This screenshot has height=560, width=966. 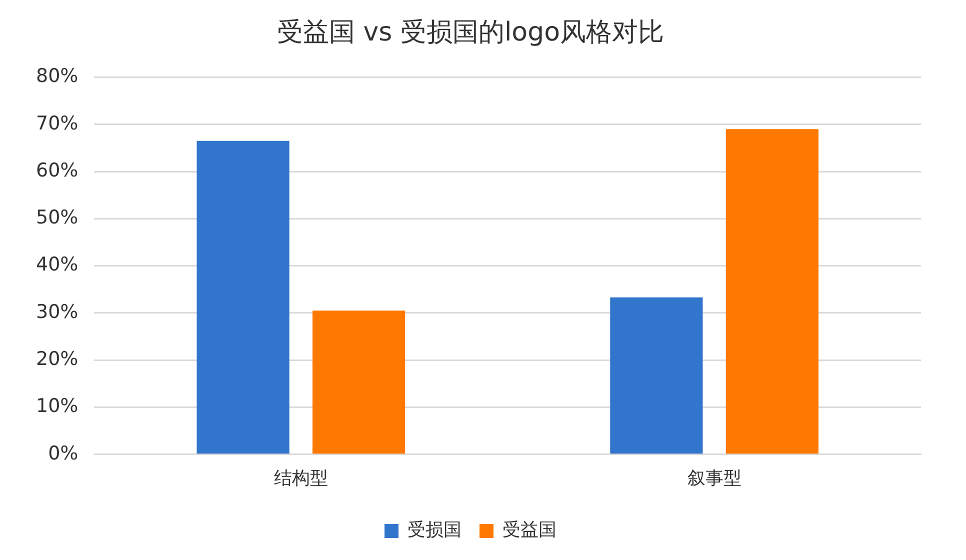 I want to click on y-tick-label: 30%, so click(x=57, y=311).